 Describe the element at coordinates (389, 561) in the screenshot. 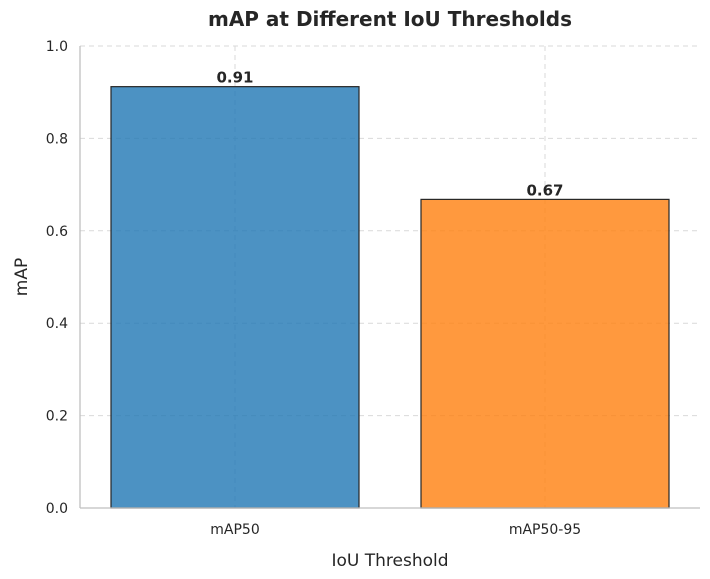

I see `x-axis-label: IoU Threshold` at that location.